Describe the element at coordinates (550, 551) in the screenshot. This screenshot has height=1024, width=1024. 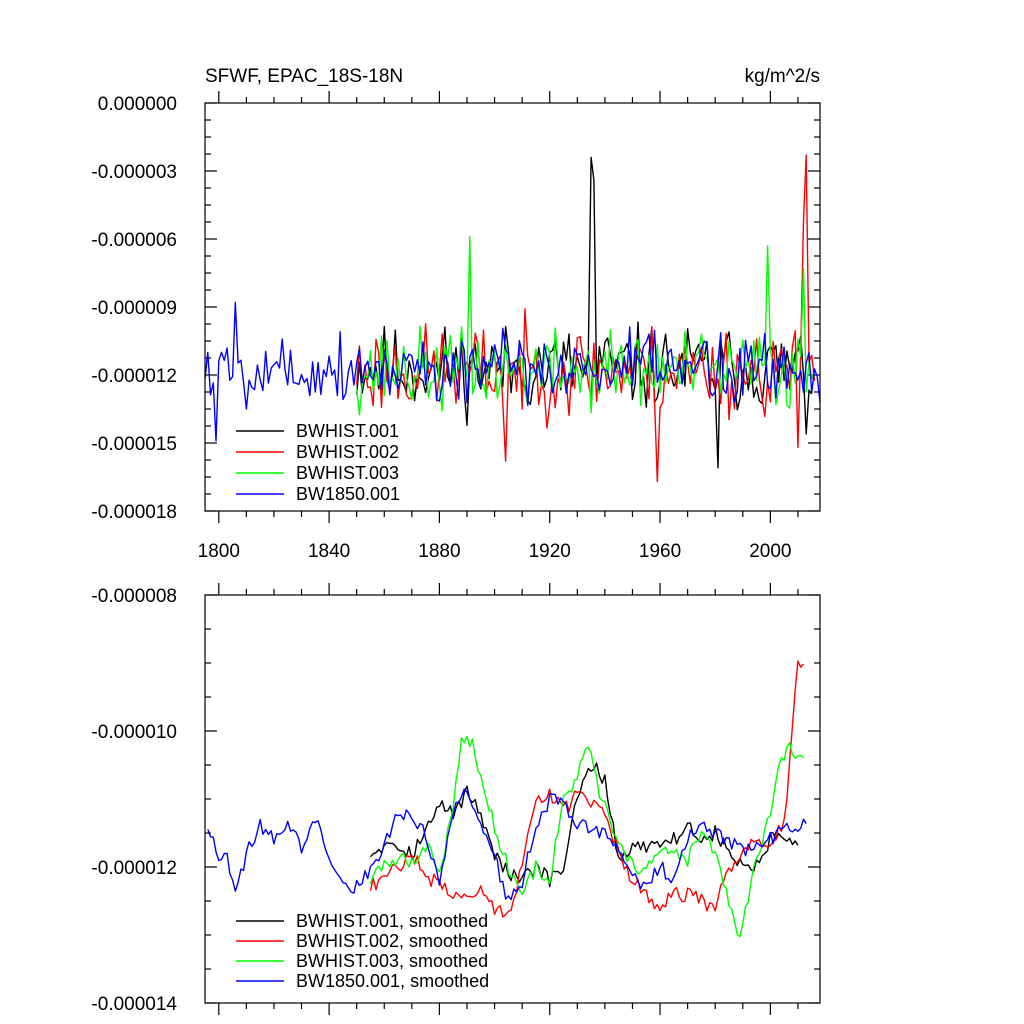
I see `top-x-tick-label: 1920` at that location.